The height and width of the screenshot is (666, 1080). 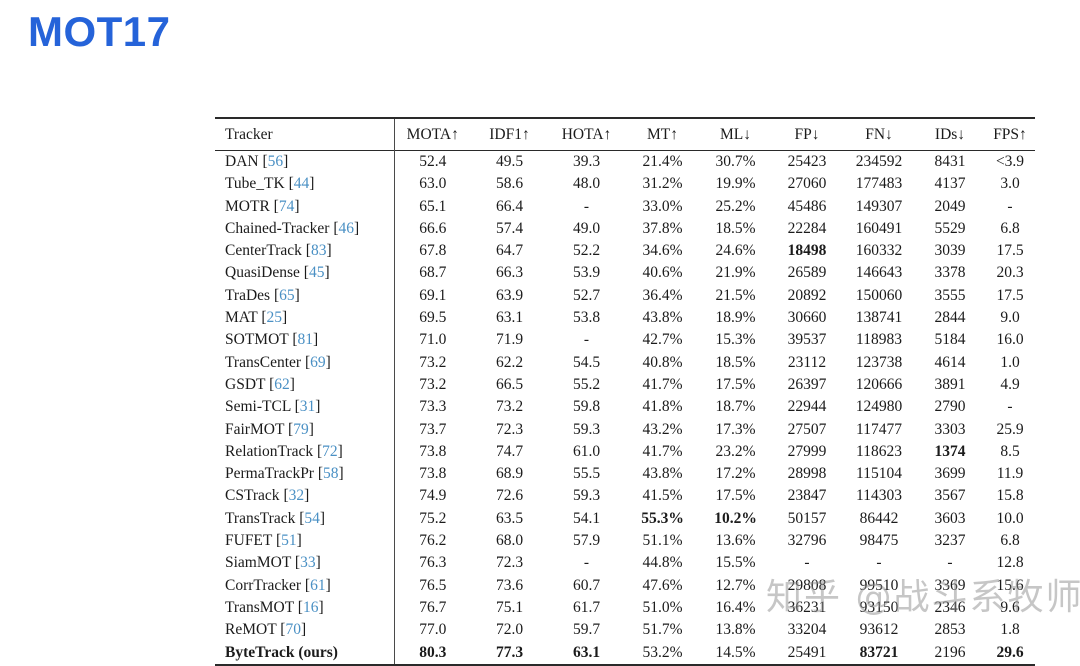 I want to click on cell-hota: 54.1, so click(x=586, y=518).